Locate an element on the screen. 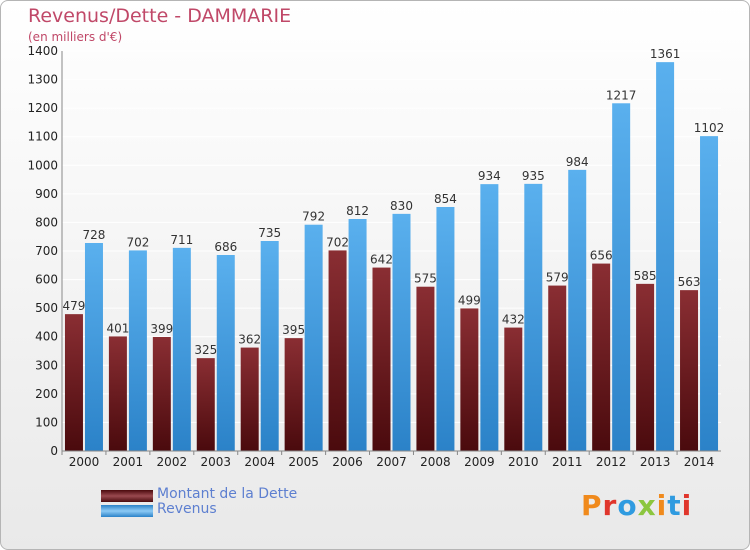 This screenshot has height=550, width=750. x-tick-label: 2014 is located at coordinates (699, 462).